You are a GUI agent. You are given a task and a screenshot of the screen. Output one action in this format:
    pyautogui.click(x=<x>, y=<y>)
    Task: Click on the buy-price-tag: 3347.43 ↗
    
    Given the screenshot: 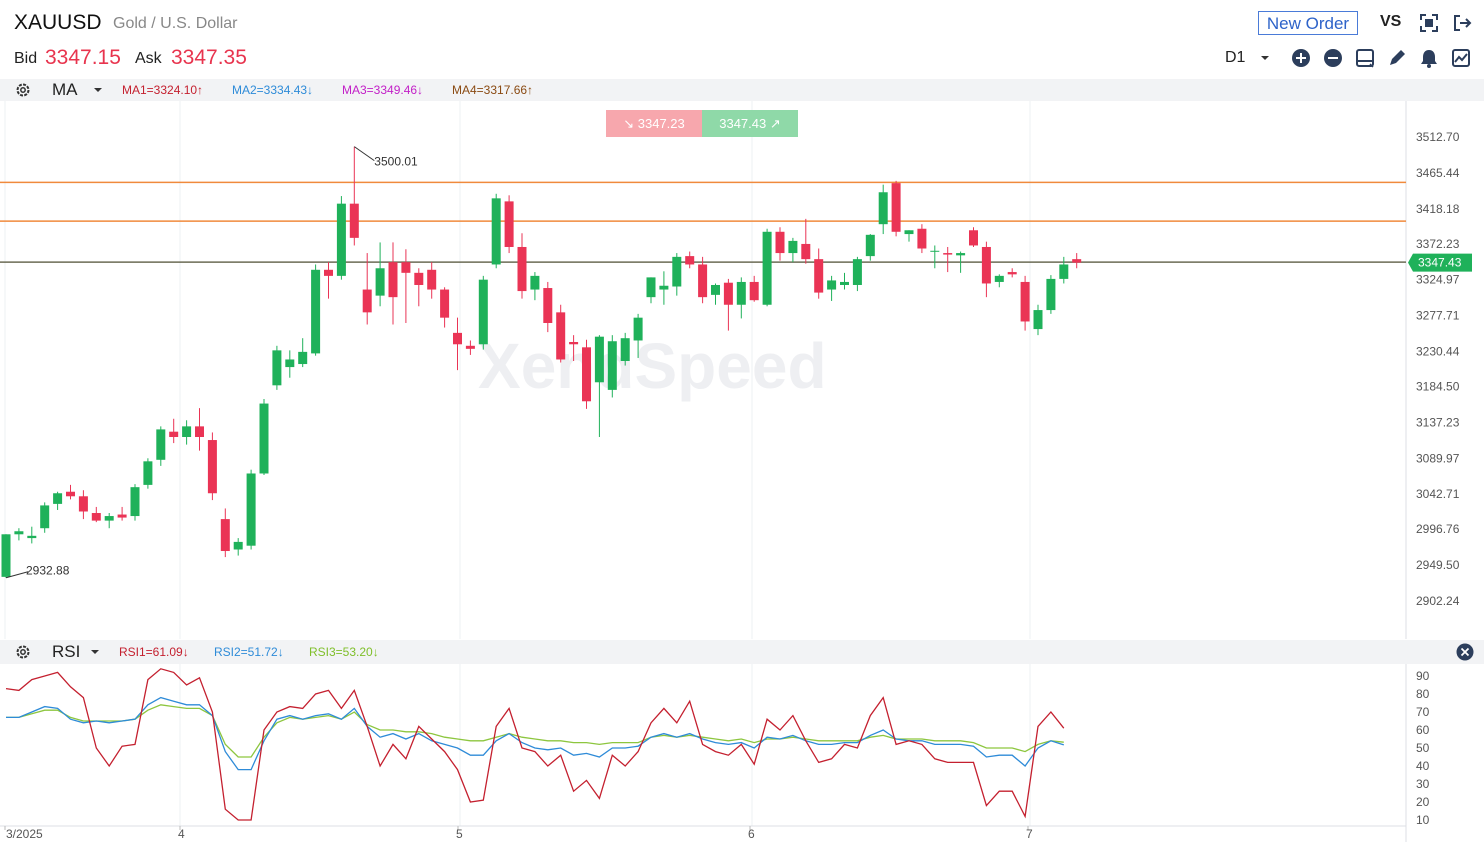 What is the action you would take?
    pyautogui.click(x=750, y=123)
    